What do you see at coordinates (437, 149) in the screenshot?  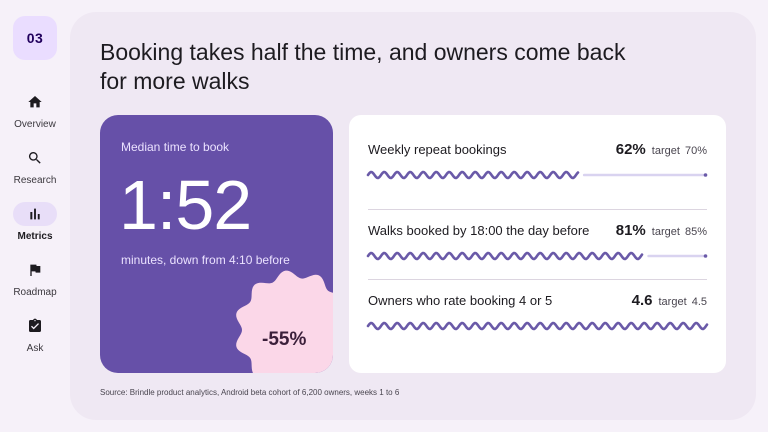 I see `metric-label: Weekly repeat bookings` at bounding box center [437, 149].